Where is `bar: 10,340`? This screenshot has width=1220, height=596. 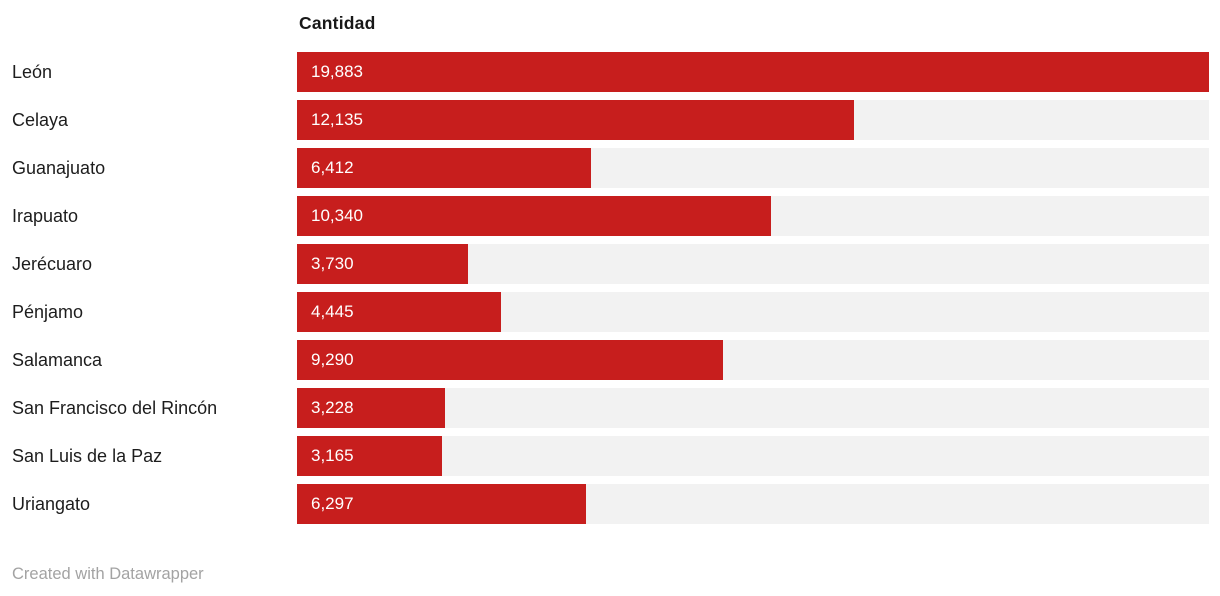 bar: 10,340 is located at coordinates (534, 216).